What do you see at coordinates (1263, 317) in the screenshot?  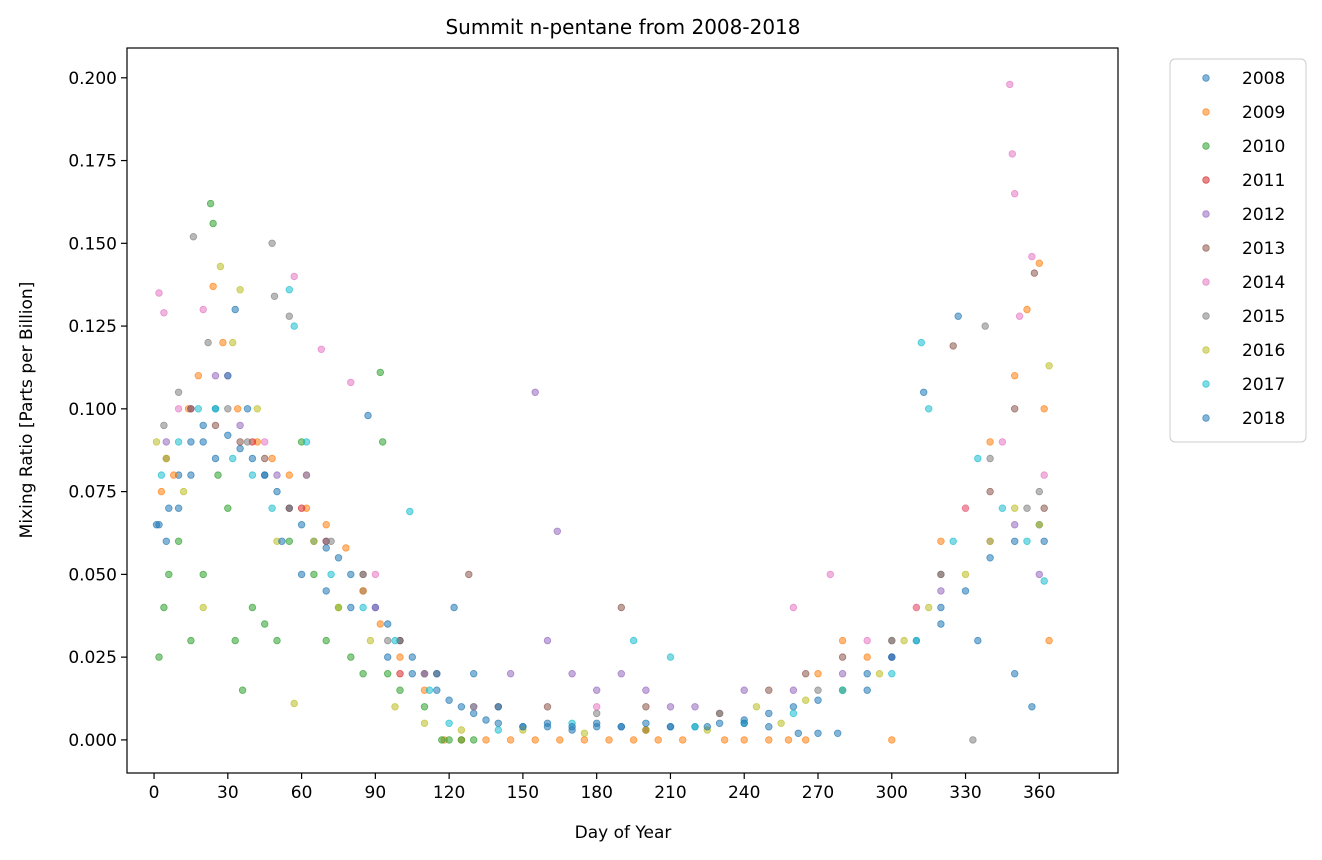 I see `legend-label: 2015` at bounding box center [1263, 317].